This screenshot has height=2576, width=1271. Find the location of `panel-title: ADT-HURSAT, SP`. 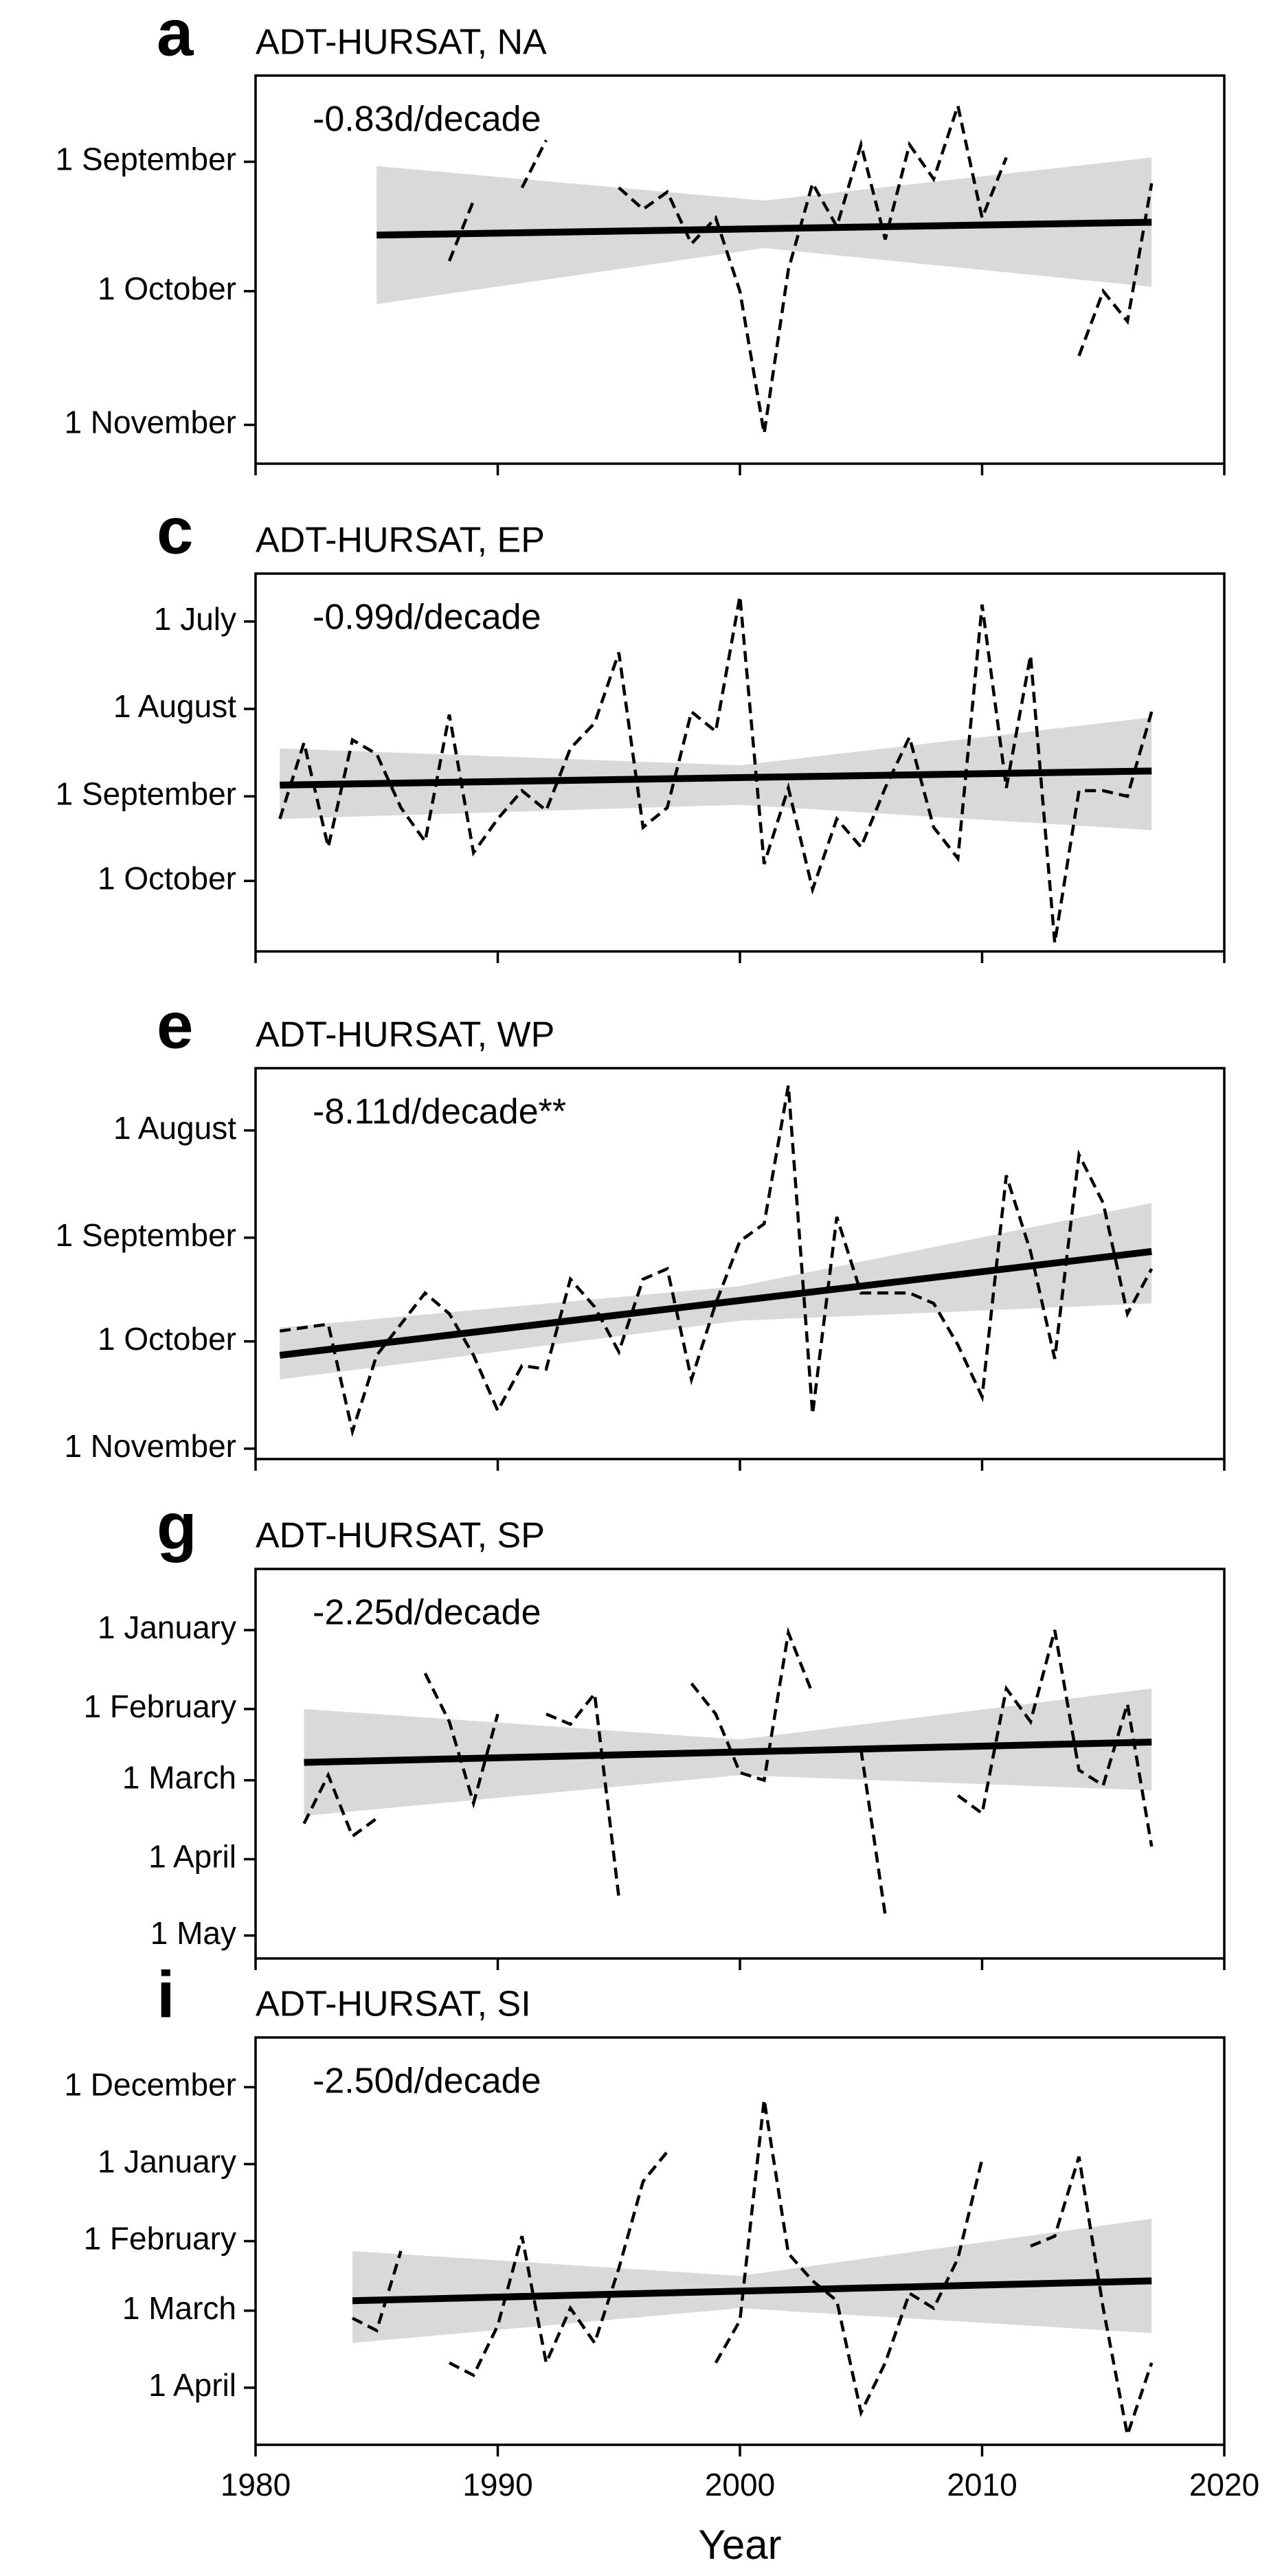

panel-title: ADT-HURSAT, SP is located at coordinates (400, 1536).